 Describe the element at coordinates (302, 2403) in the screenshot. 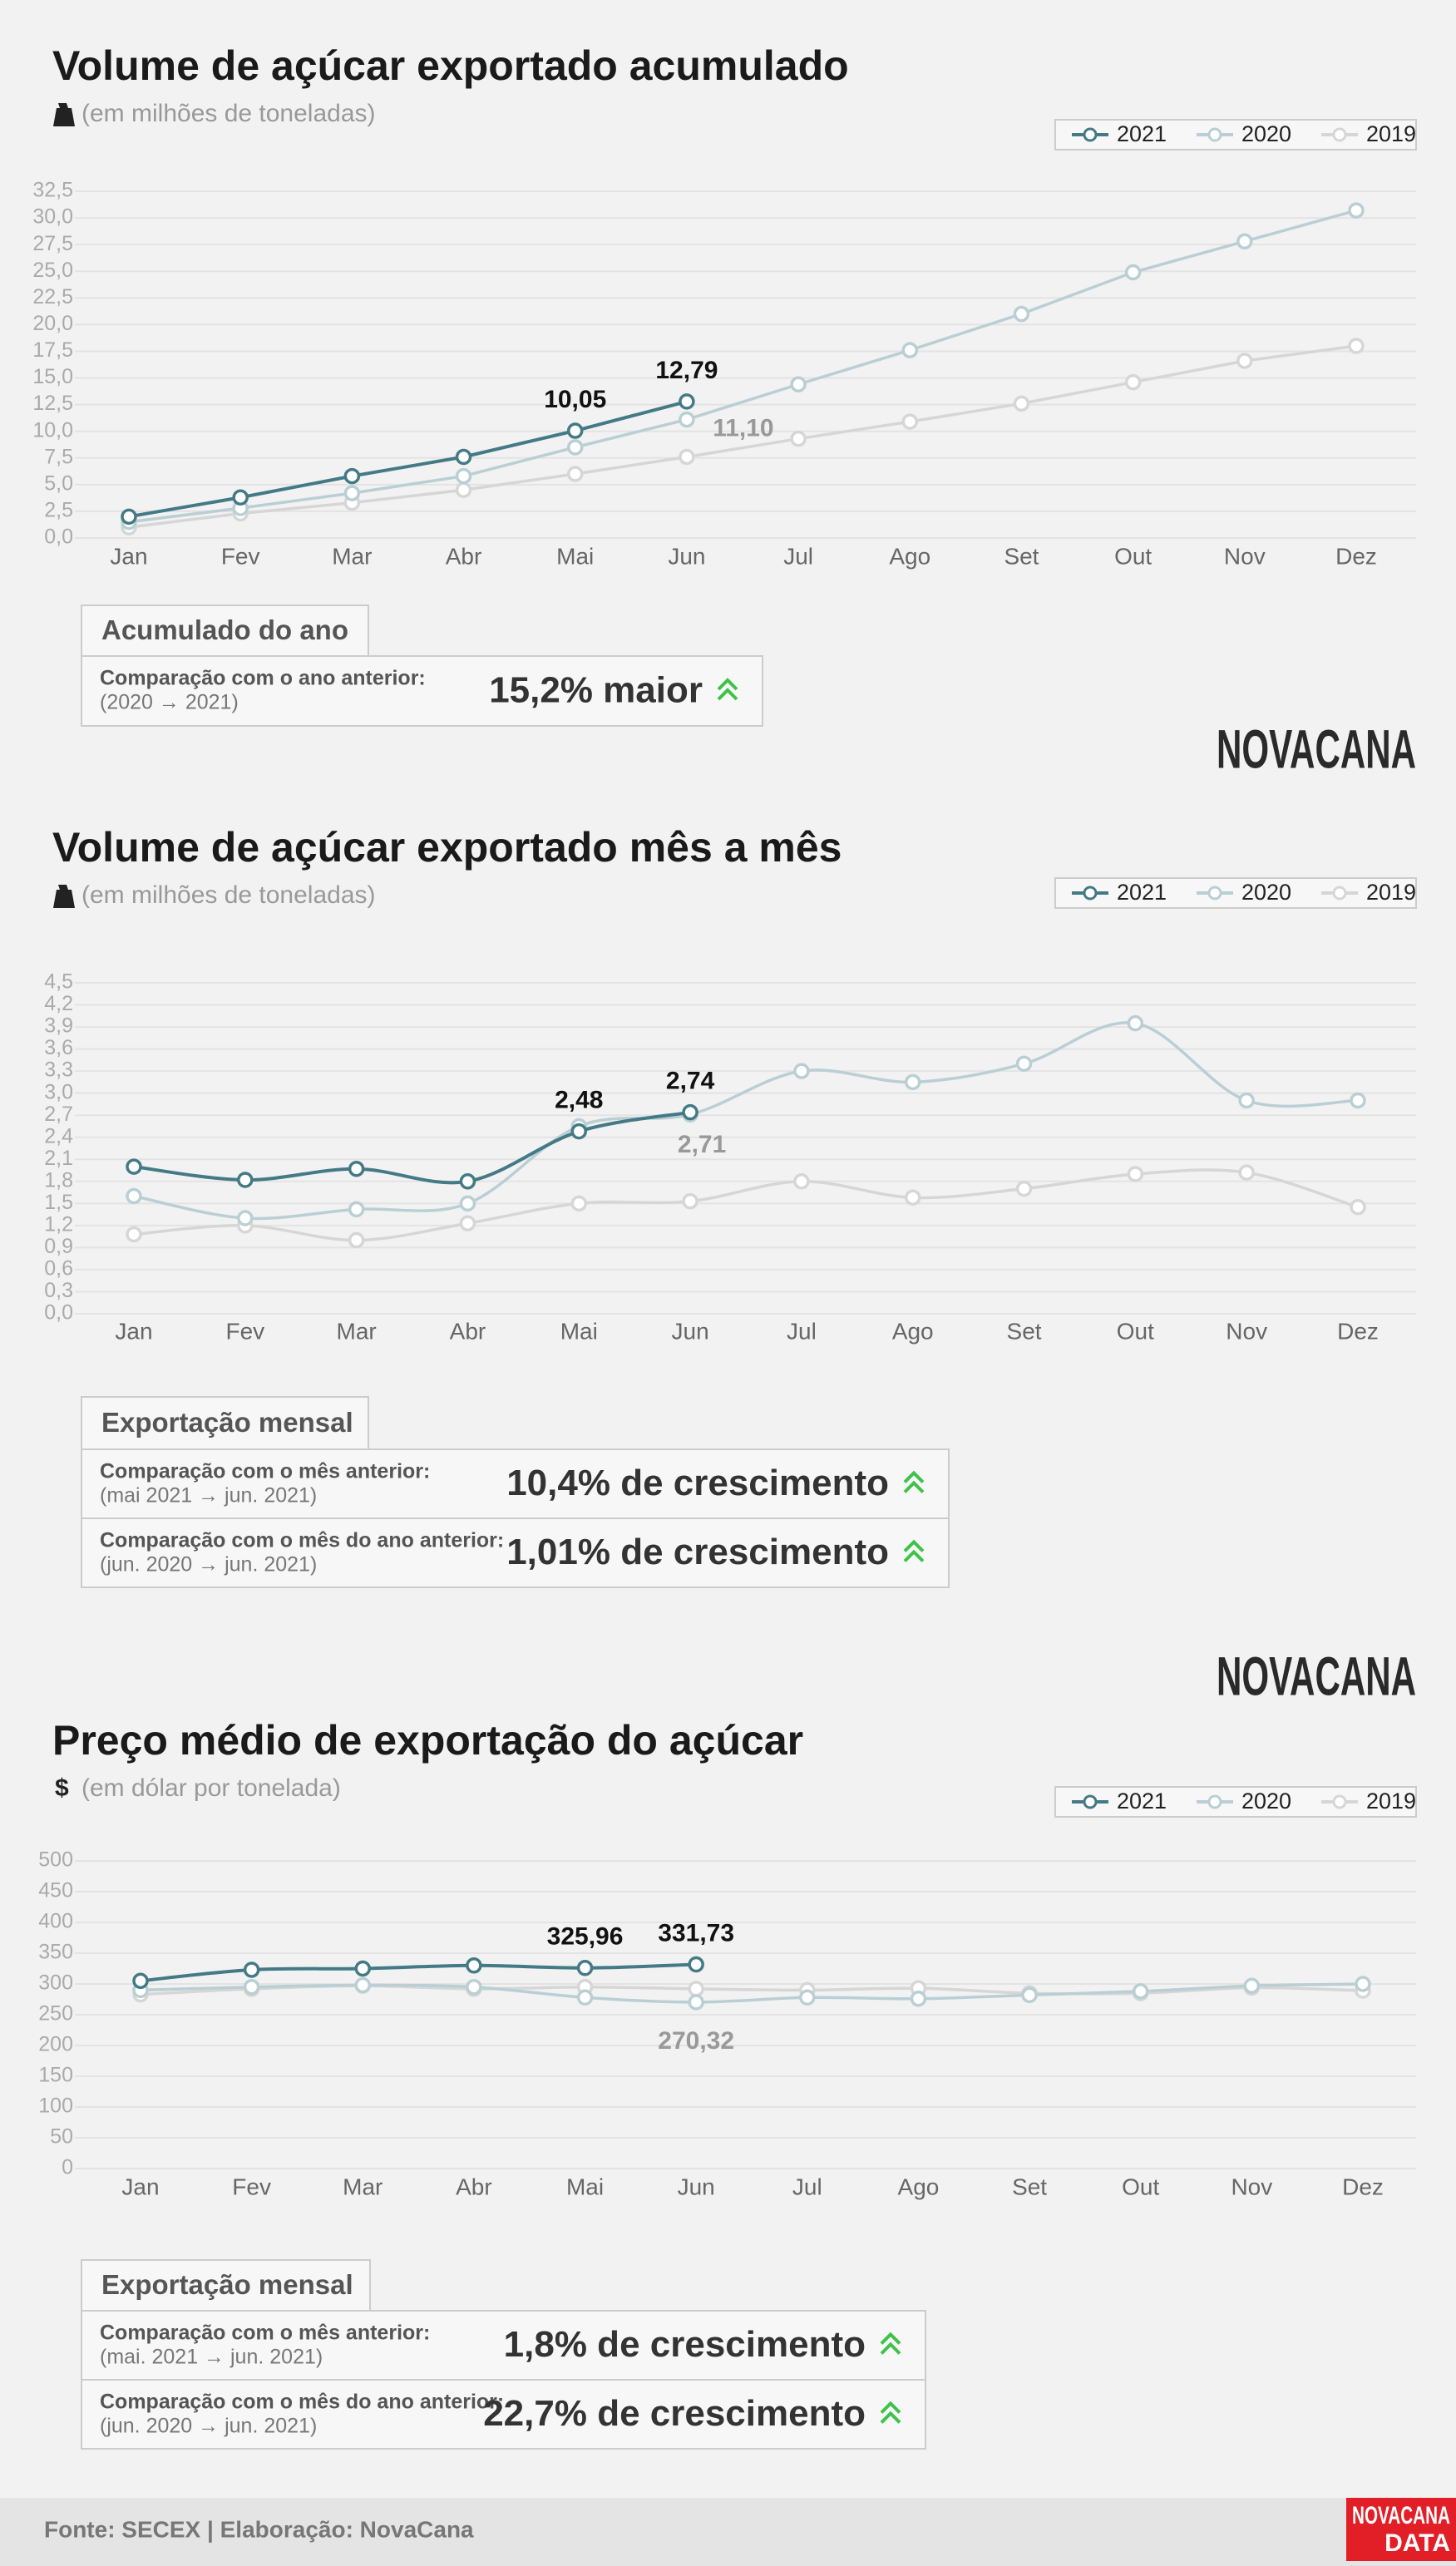

I see `row-label: Comparação com o mês do ano anterior:` at that location.